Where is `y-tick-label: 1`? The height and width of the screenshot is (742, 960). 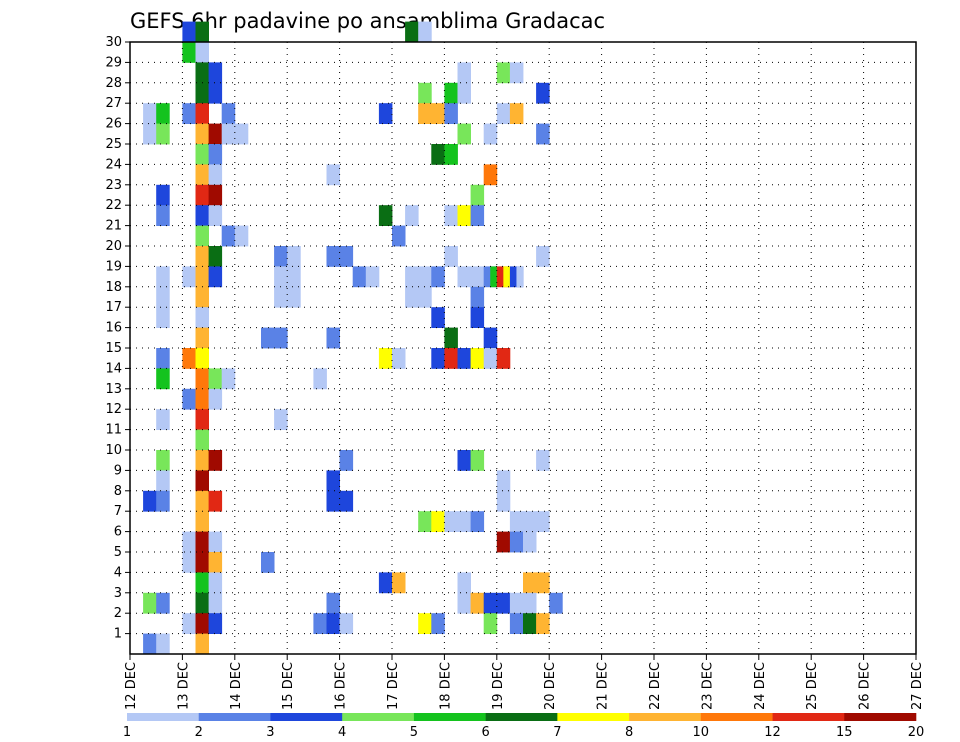 y-tick-label: 1 is located at coordinates (118, 634).